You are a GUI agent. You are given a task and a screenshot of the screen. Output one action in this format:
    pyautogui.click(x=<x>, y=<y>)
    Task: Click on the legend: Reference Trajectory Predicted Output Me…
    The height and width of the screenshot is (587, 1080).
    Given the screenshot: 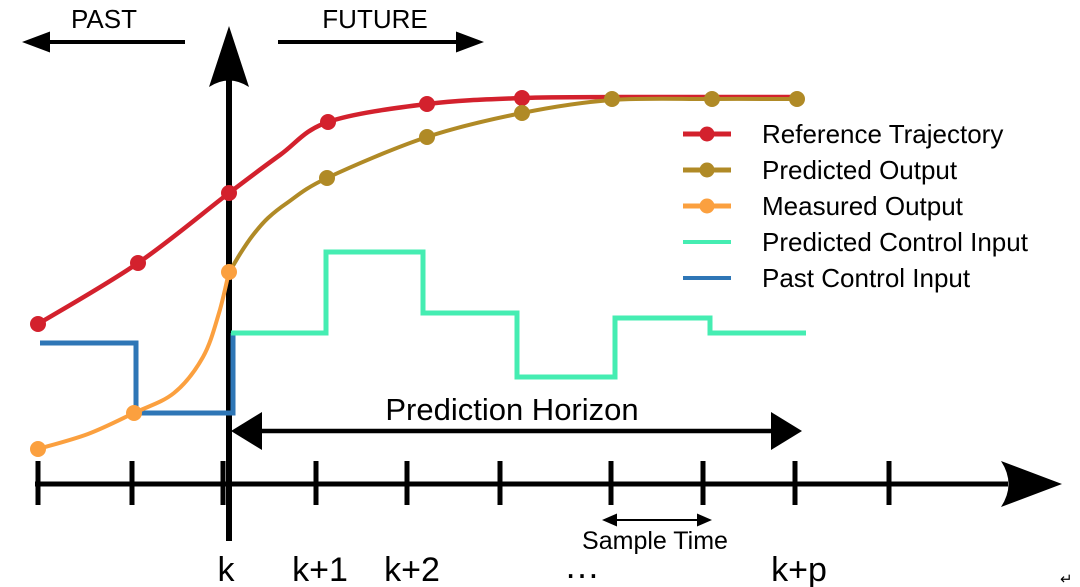 What is the action you would take?
    pyautogui.click(x=856, y=206)
    